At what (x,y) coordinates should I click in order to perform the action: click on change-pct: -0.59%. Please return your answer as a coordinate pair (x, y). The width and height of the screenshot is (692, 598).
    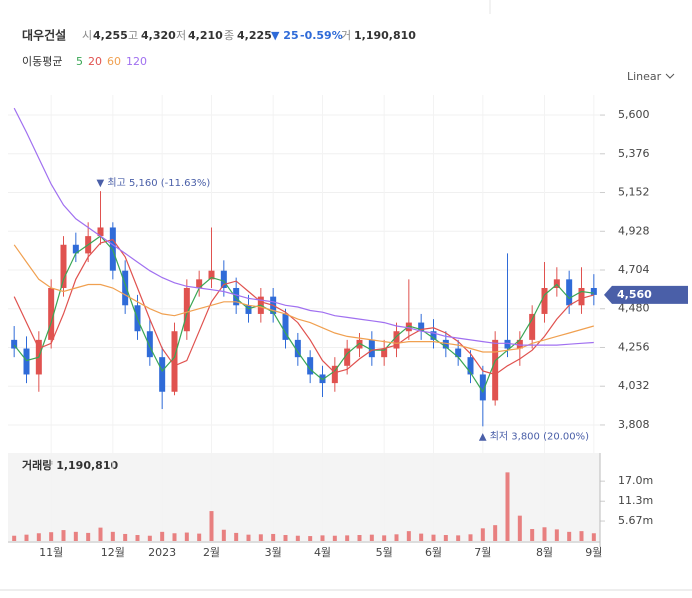
    Looking at the image, I should click on (321, 35).